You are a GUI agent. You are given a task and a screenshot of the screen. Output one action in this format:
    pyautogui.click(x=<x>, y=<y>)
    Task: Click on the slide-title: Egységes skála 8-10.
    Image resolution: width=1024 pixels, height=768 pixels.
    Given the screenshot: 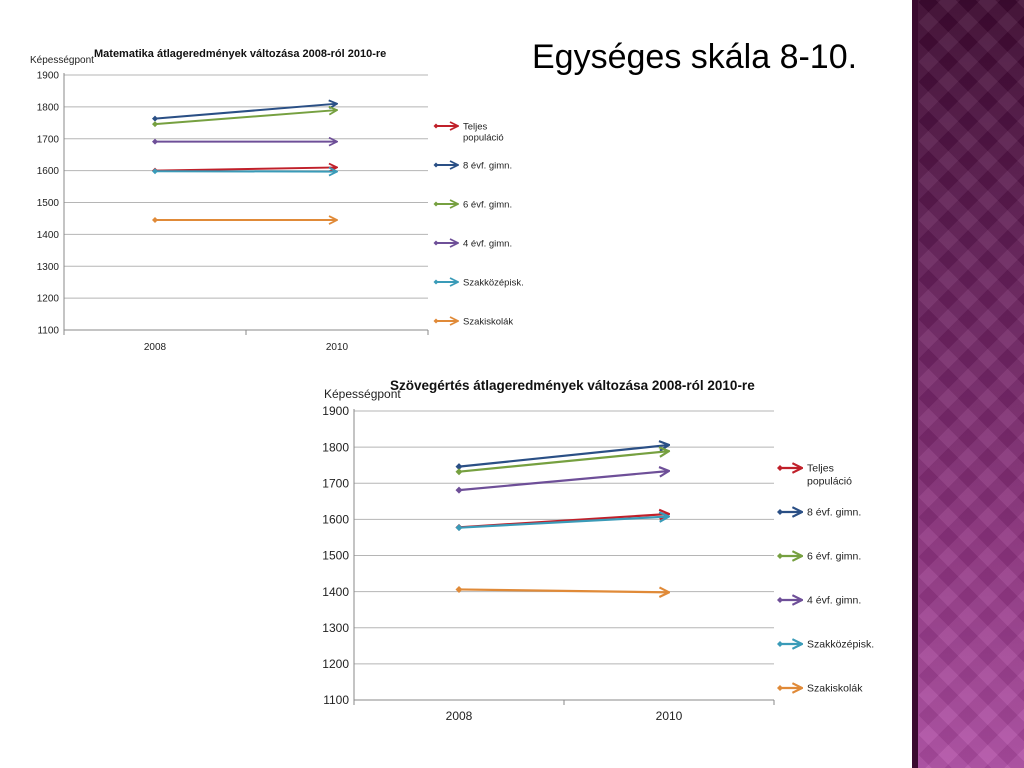 What is the action you would take?
    pyautogui.click(x=695, y=57)
    